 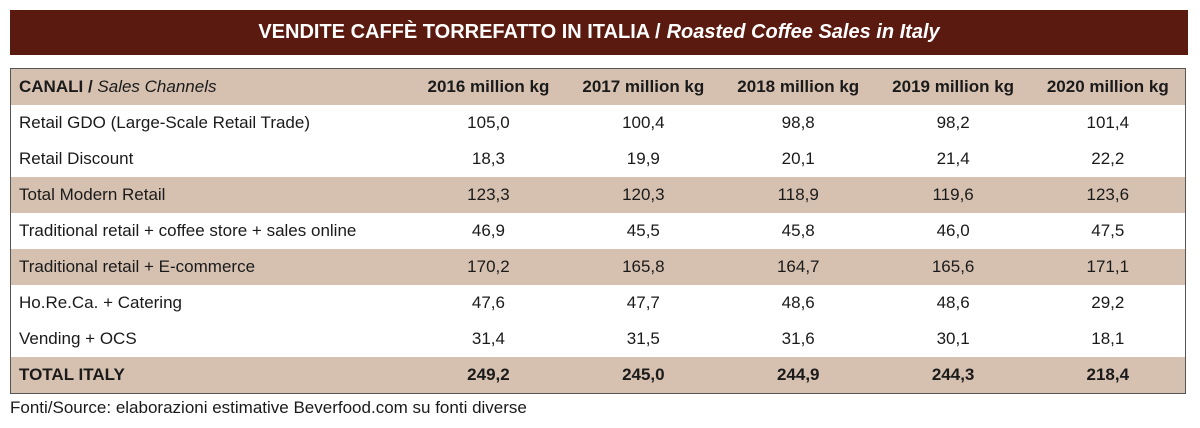 I want to click on cell: 218,4, so click(x=1108, y=374).